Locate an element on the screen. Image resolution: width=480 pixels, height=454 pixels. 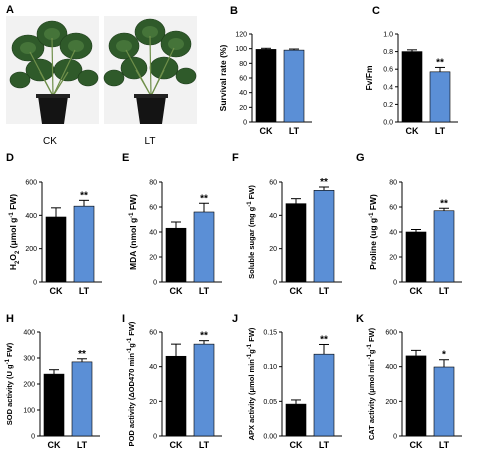
y-tick-label-d-3: 600 is located at coordinates (31, 183).